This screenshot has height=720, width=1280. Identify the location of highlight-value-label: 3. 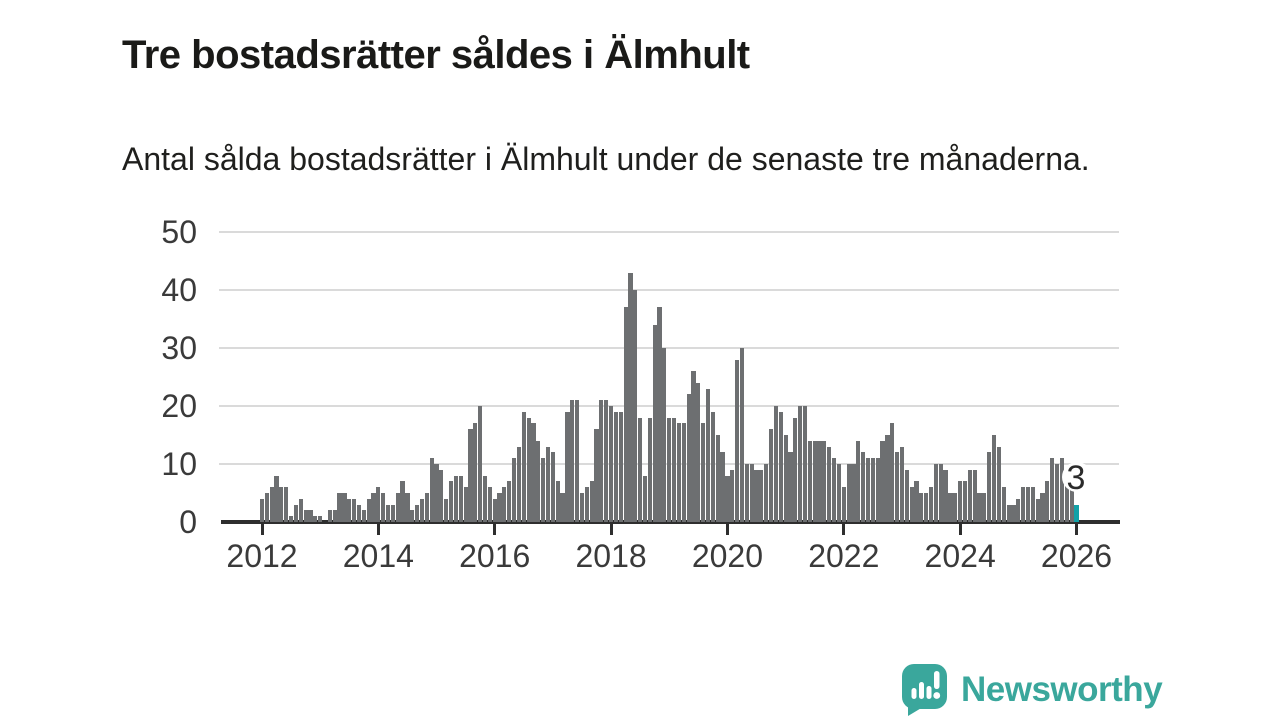
(1076, 478).